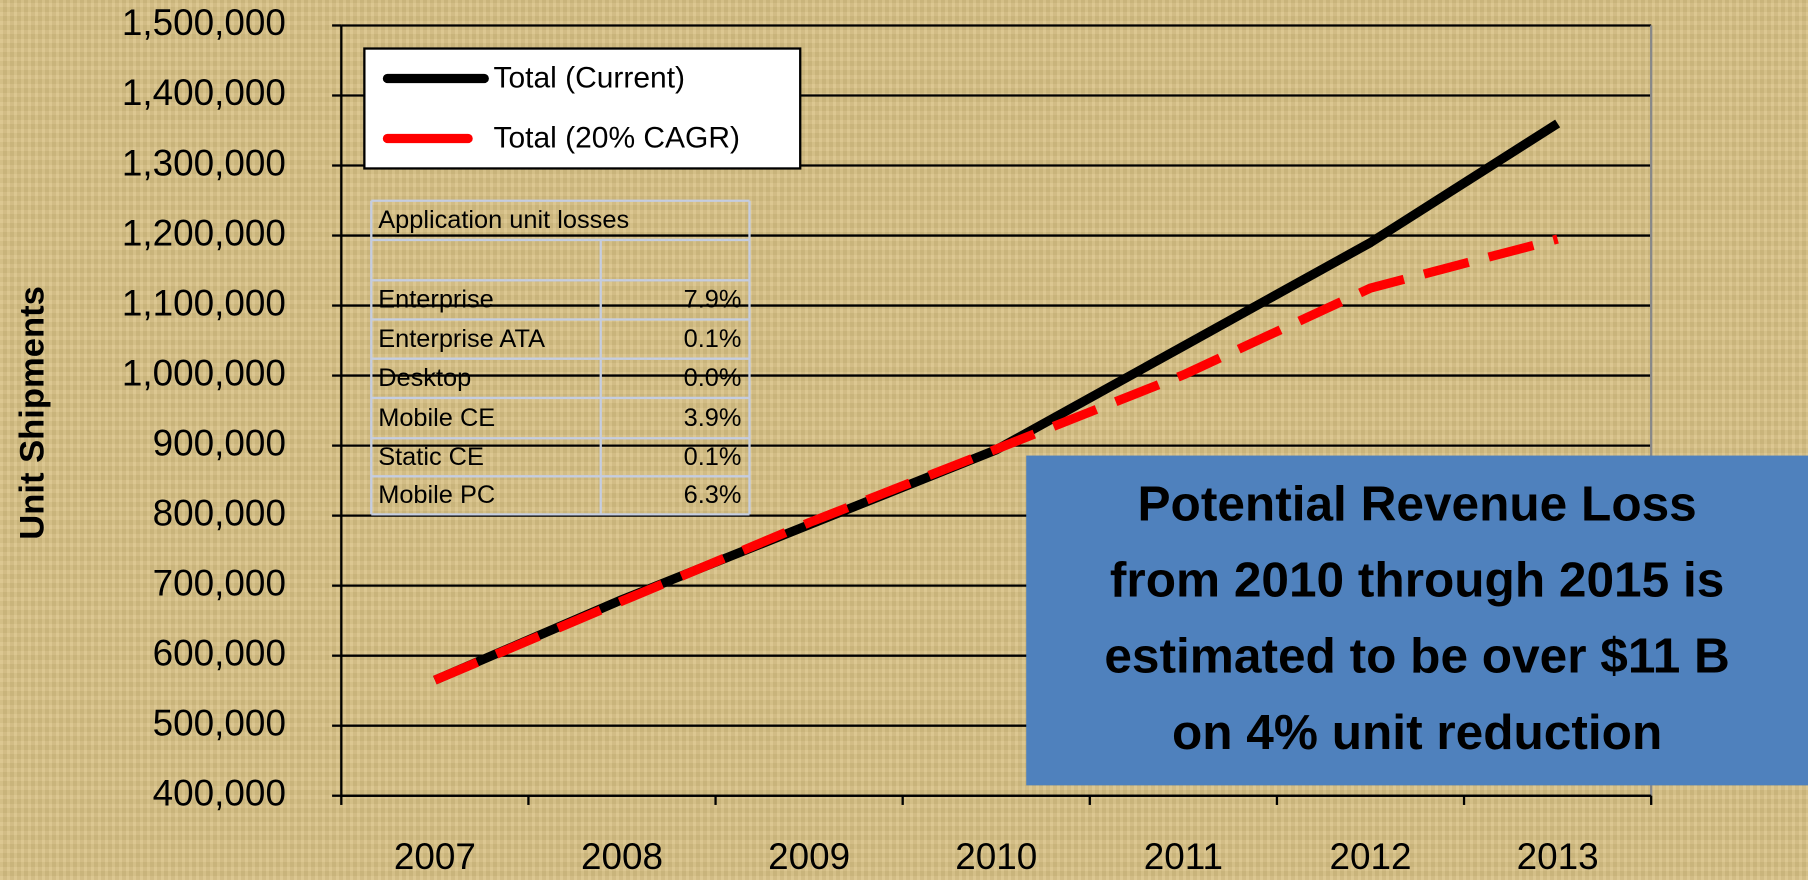 This screenshot has width=1808, height=880. I want to click on table-cell: 6.3%, so click(713, 495).